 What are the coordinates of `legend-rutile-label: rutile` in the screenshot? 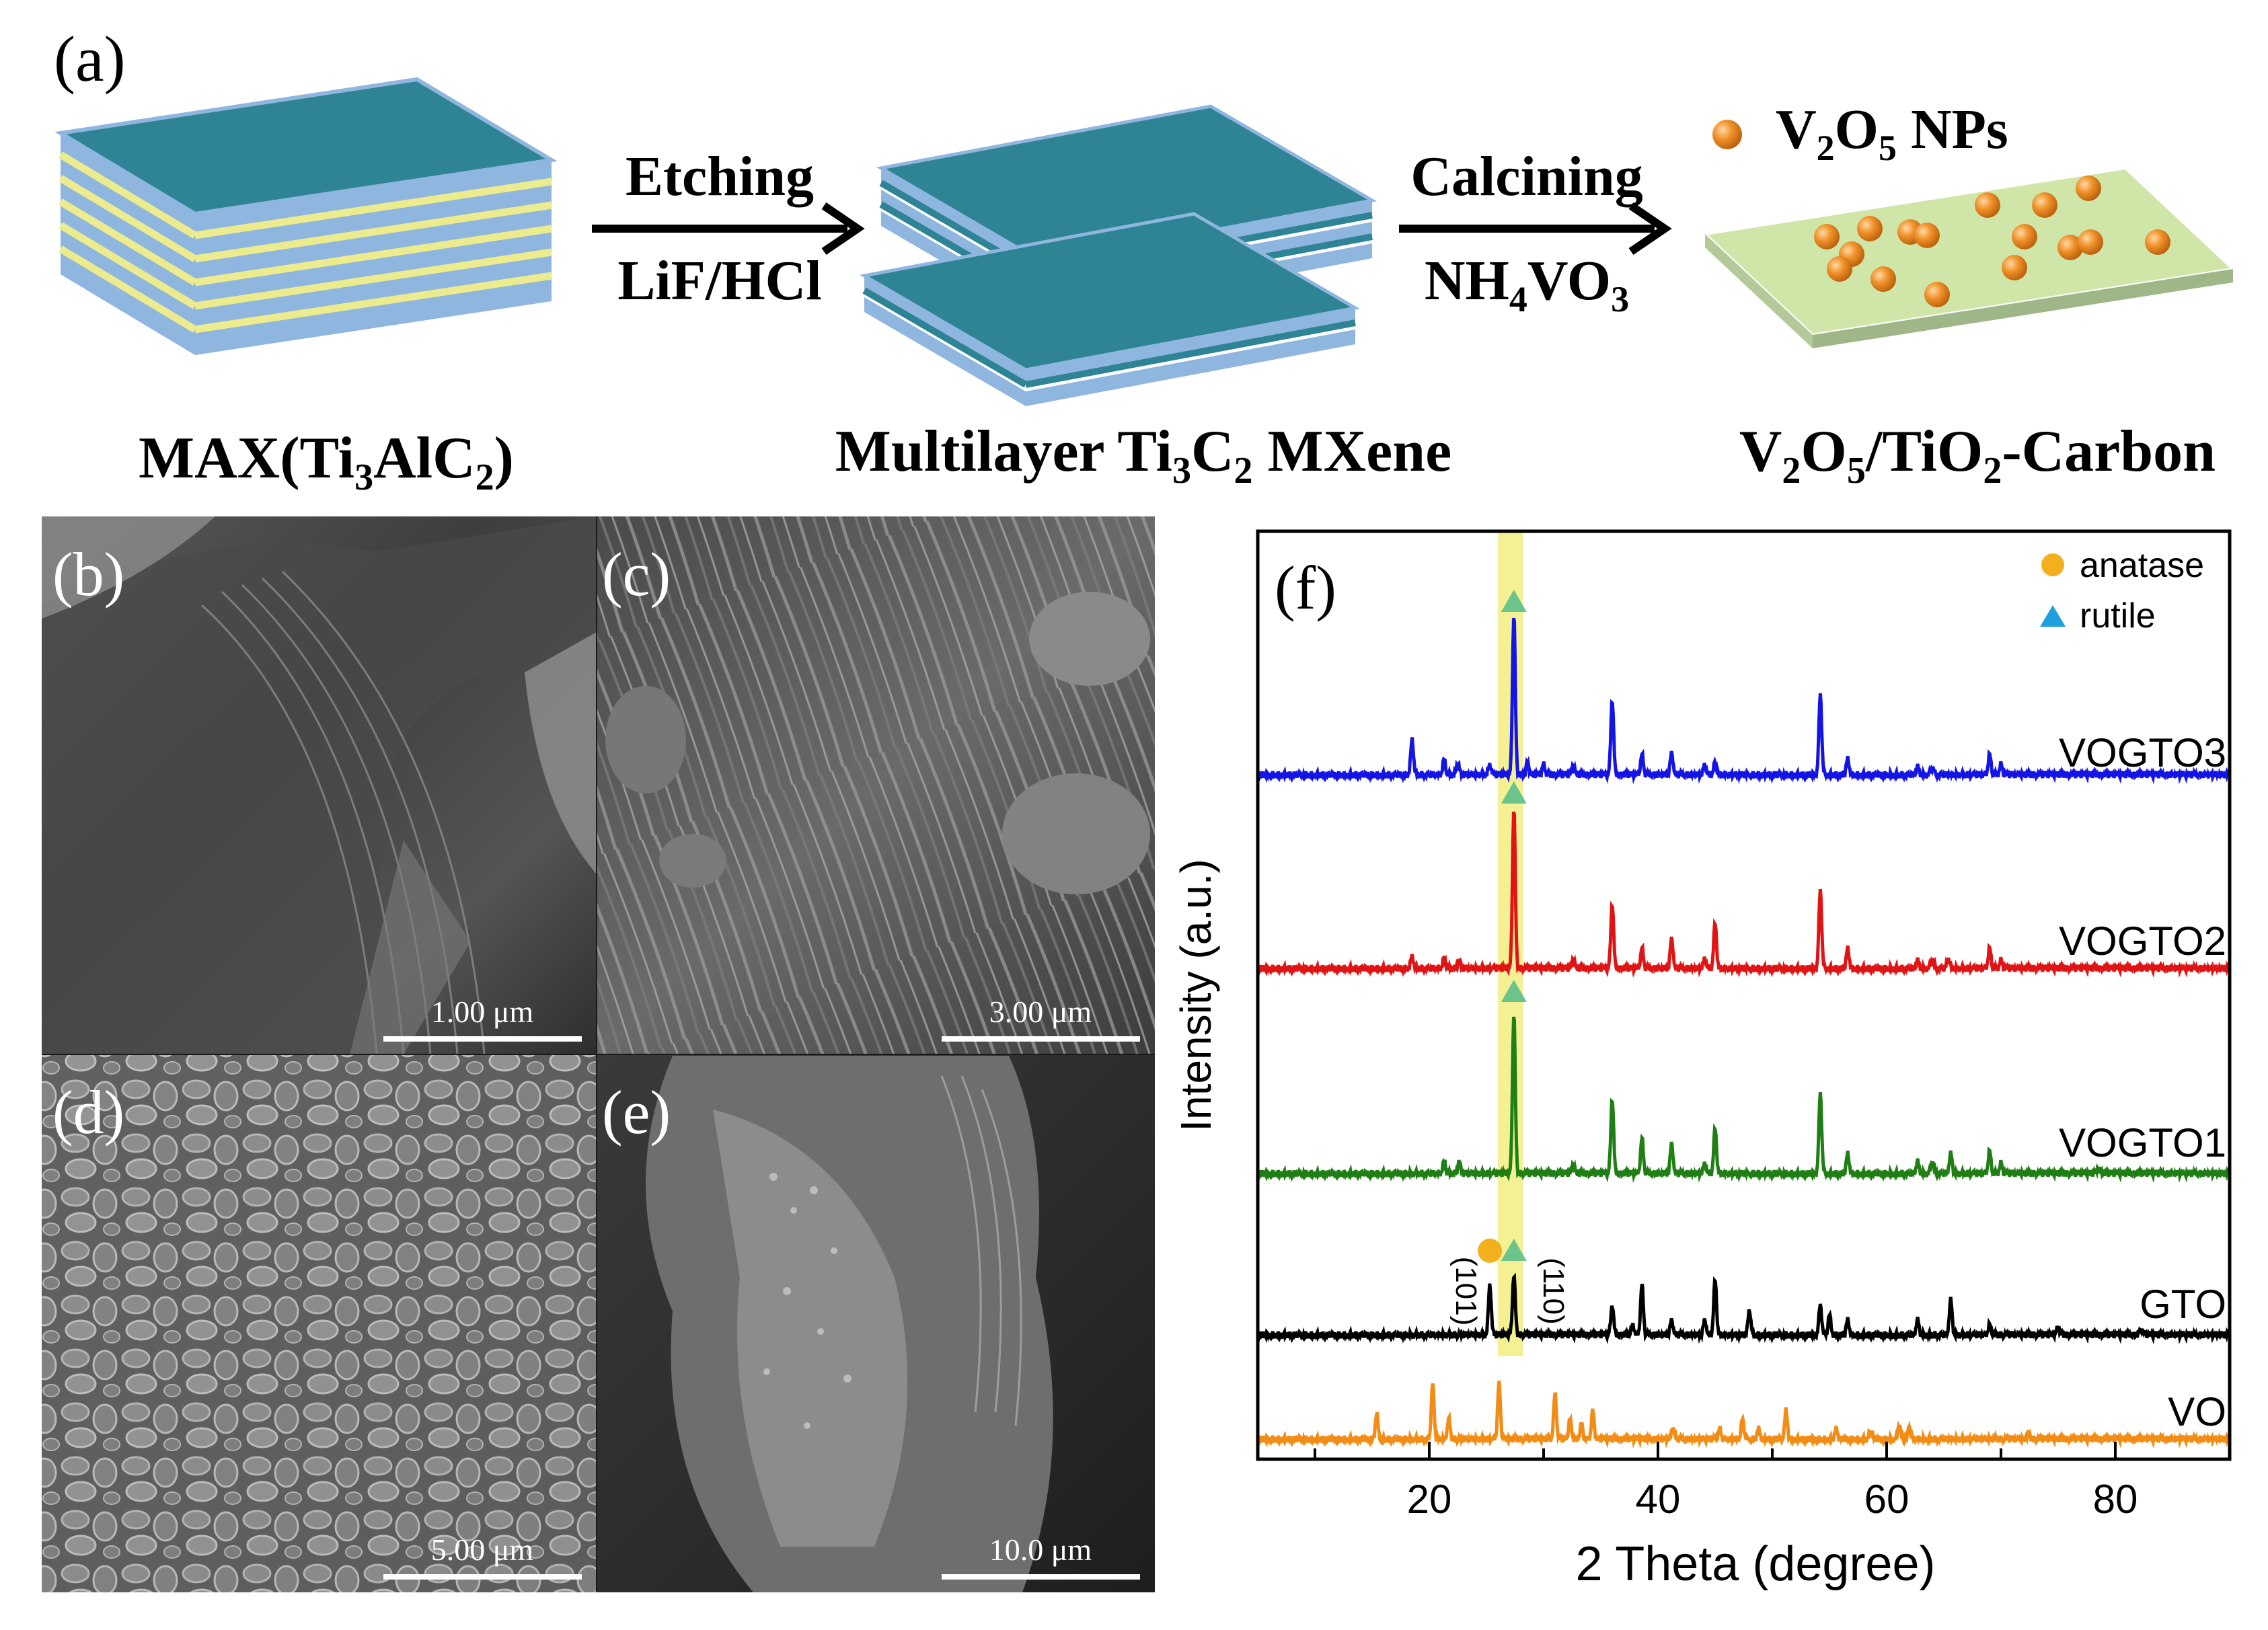 It's located at (2118, 615).